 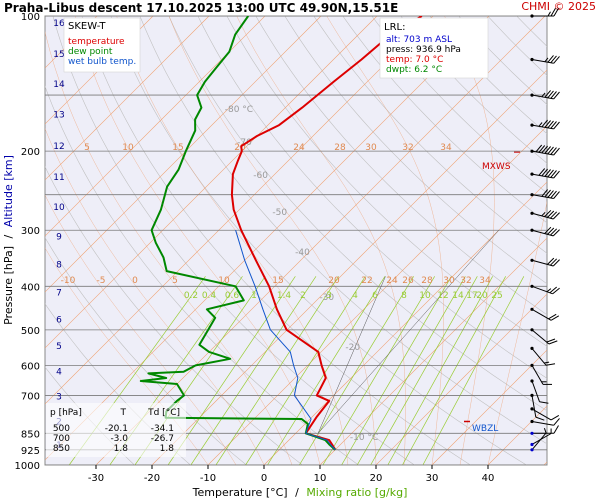 I want to click on theta-label: 26, so click(x=408, y=281).